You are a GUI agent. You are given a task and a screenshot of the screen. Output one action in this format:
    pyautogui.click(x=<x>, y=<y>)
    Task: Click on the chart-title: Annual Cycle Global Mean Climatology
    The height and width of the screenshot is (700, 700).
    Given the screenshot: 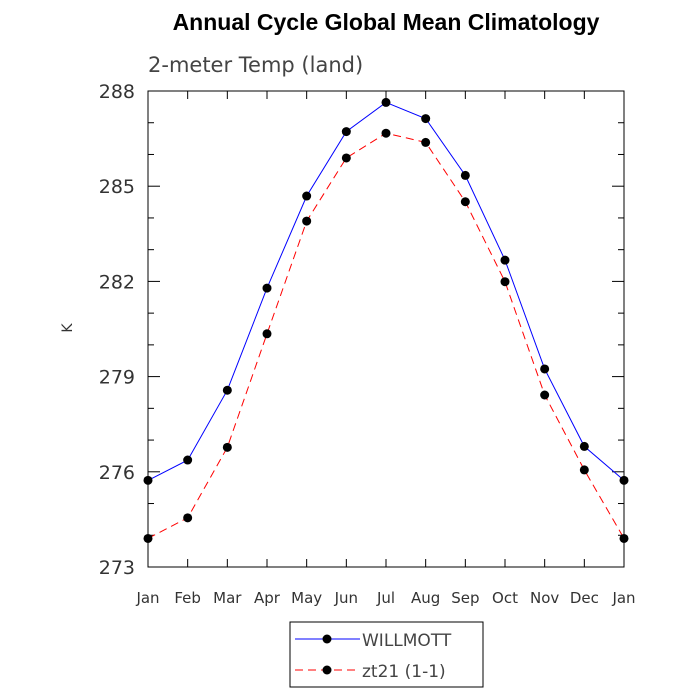 What is the action you would take?
    pyautogui.click(x=386, y=22)
    